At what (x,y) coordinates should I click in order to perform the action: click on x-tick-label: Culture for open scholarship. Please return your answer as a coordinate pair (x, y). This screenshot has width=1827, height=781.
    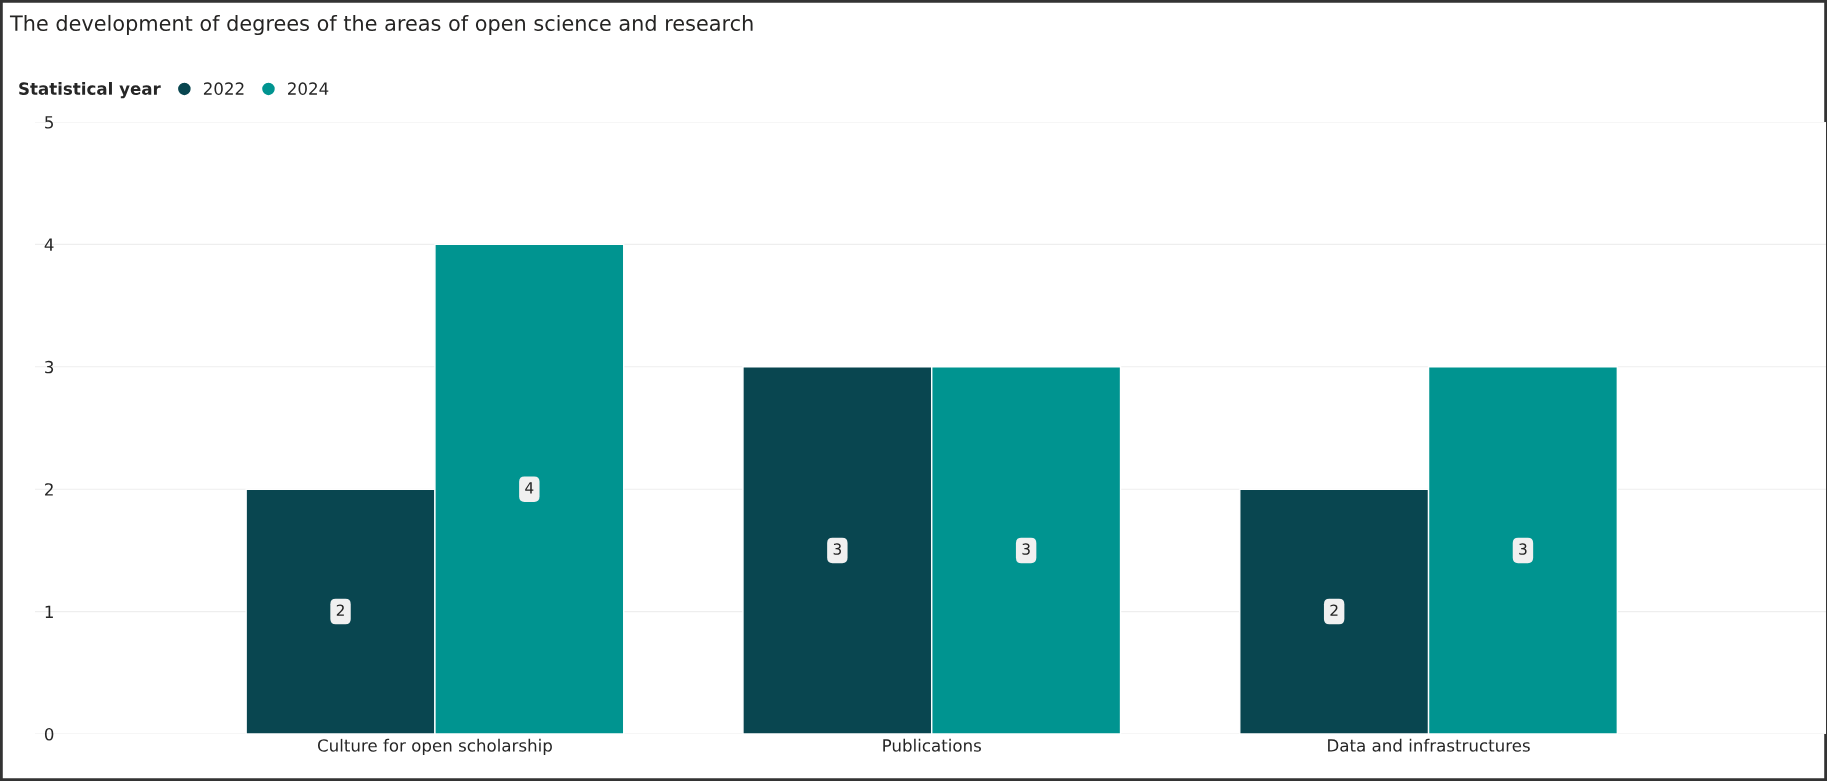
    Looking at the image, I should click on (434, 746).